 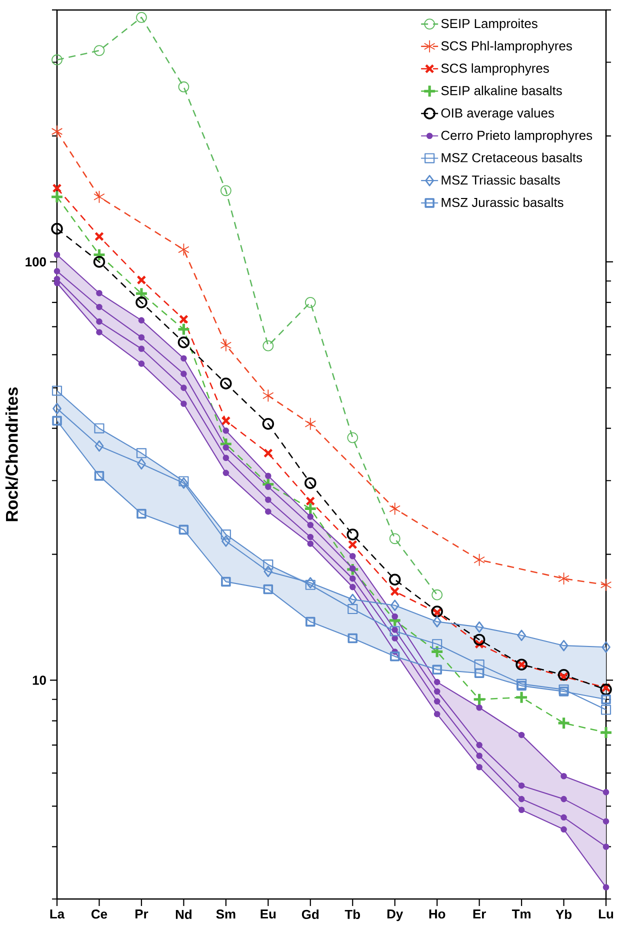 What do you see at coordinates (516, 136) in the screenshot?
I see `legend-label: Cerro Prieto lamprophyres` at bounding box center [516, 136].